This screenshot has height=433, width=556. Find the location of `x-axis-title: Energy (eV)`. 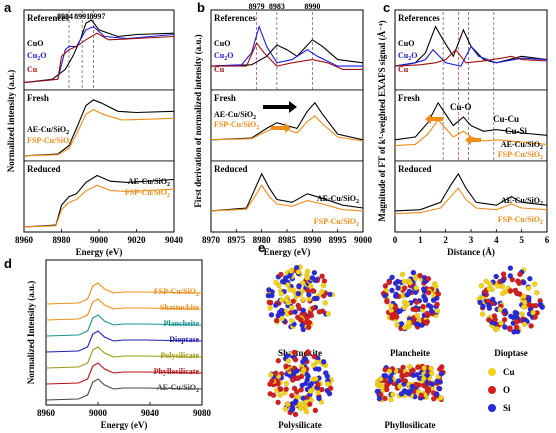

x-axis-title: Energy (eV) is located at coordinates (287, 252).